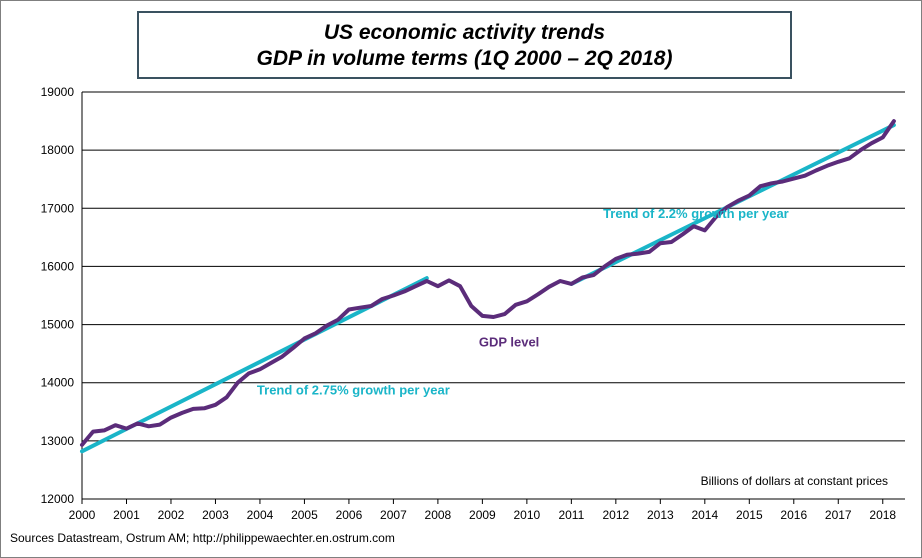 This screenshot has width=922, height=558. I want to click on x-tick-label: 2007, so click(393, 515).